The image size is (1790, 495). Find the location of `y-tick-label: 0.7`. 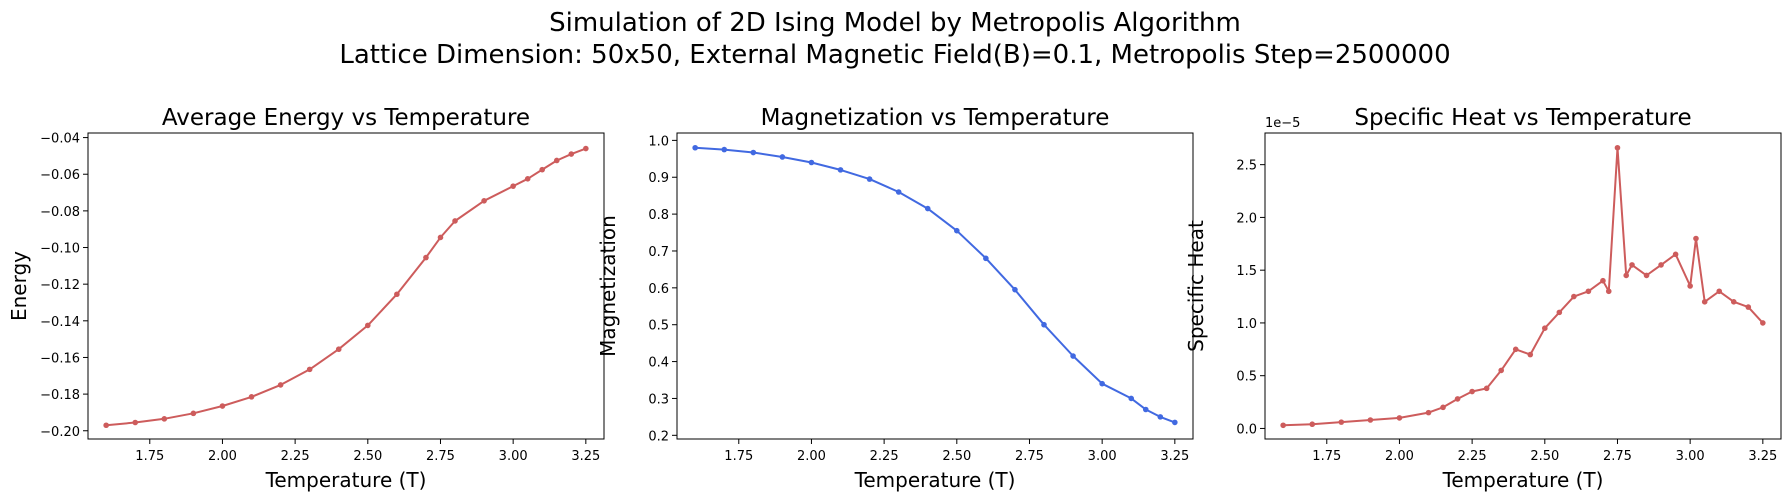

y-tick-label: 0.7 is located at coordinates (658, 252).